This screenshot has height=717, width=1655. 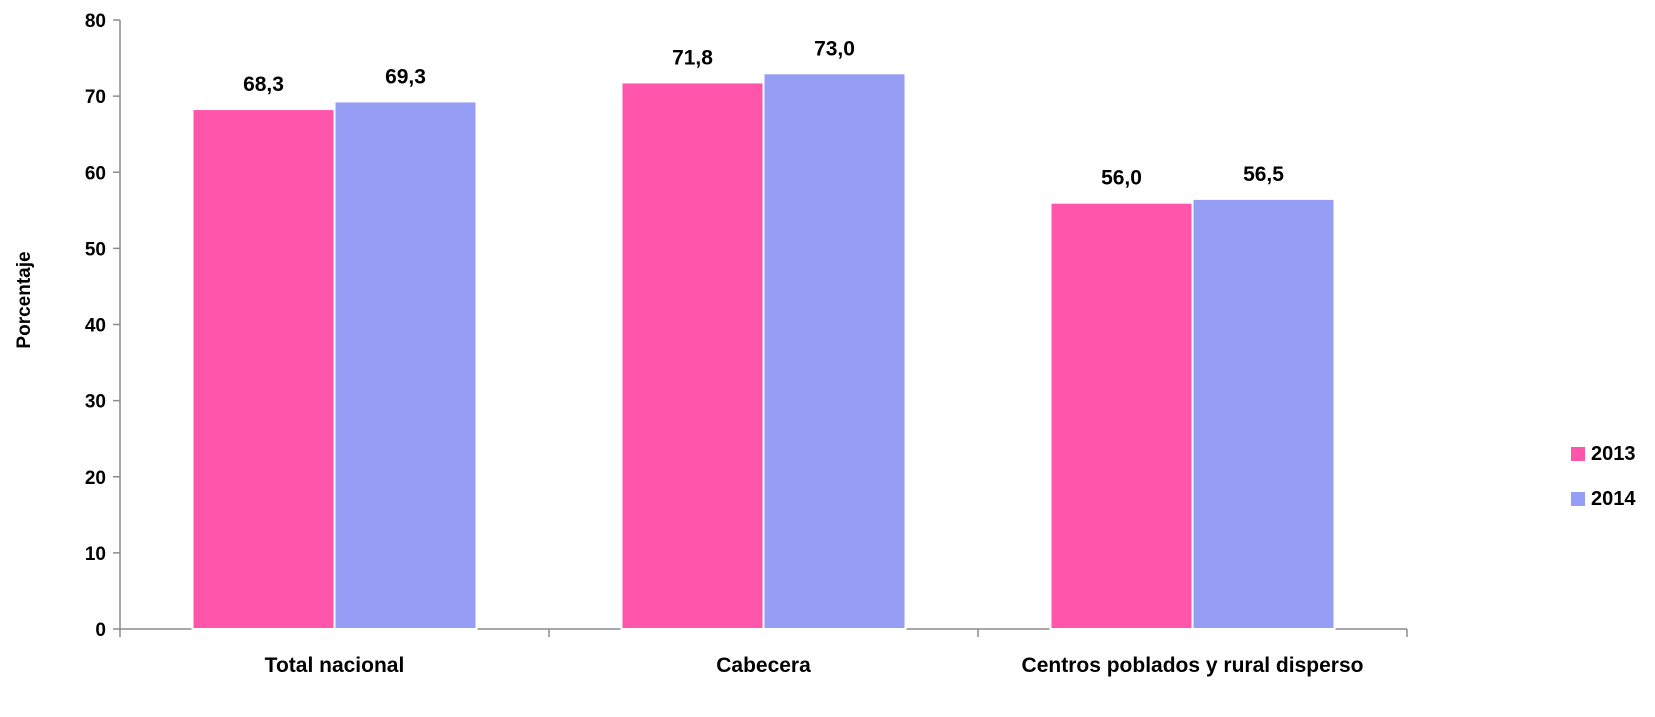 What do you see at coordinates (1613, 499) in the screenshot?
I see `legend-label: 2014` at bounding box center [1613, 499].